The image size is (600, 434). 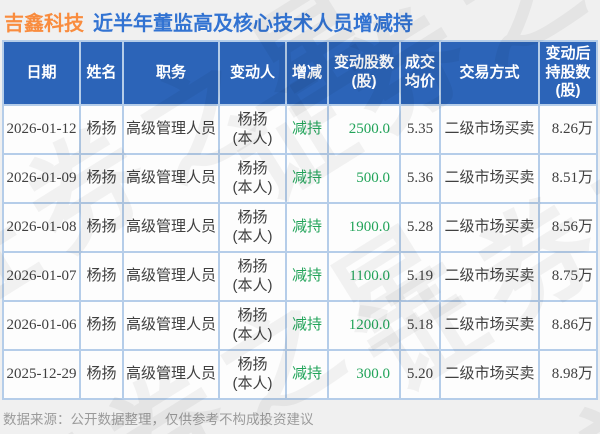 I want to click on header-cell-avg-price: 成交 均价, so click(x=420, y=73).